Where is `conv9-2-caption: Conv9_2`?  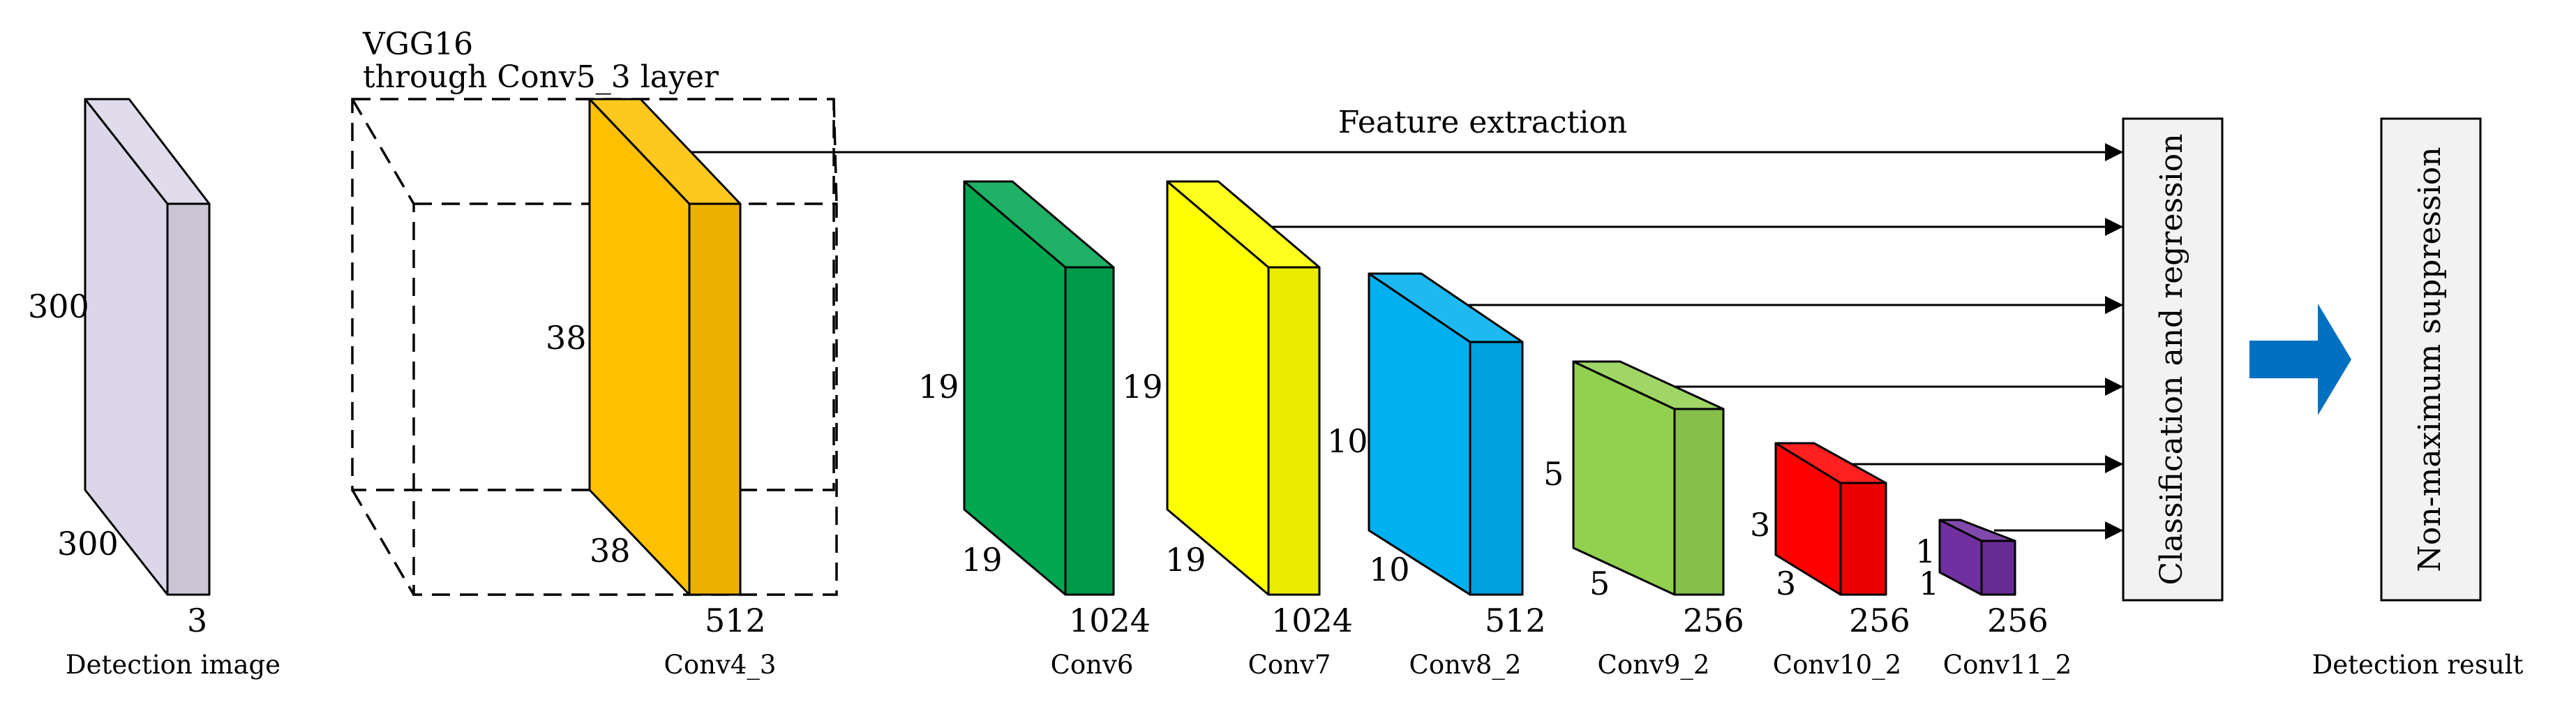
conv9-2-caption: Conv9_2 is located at coordinates (1654, 665).